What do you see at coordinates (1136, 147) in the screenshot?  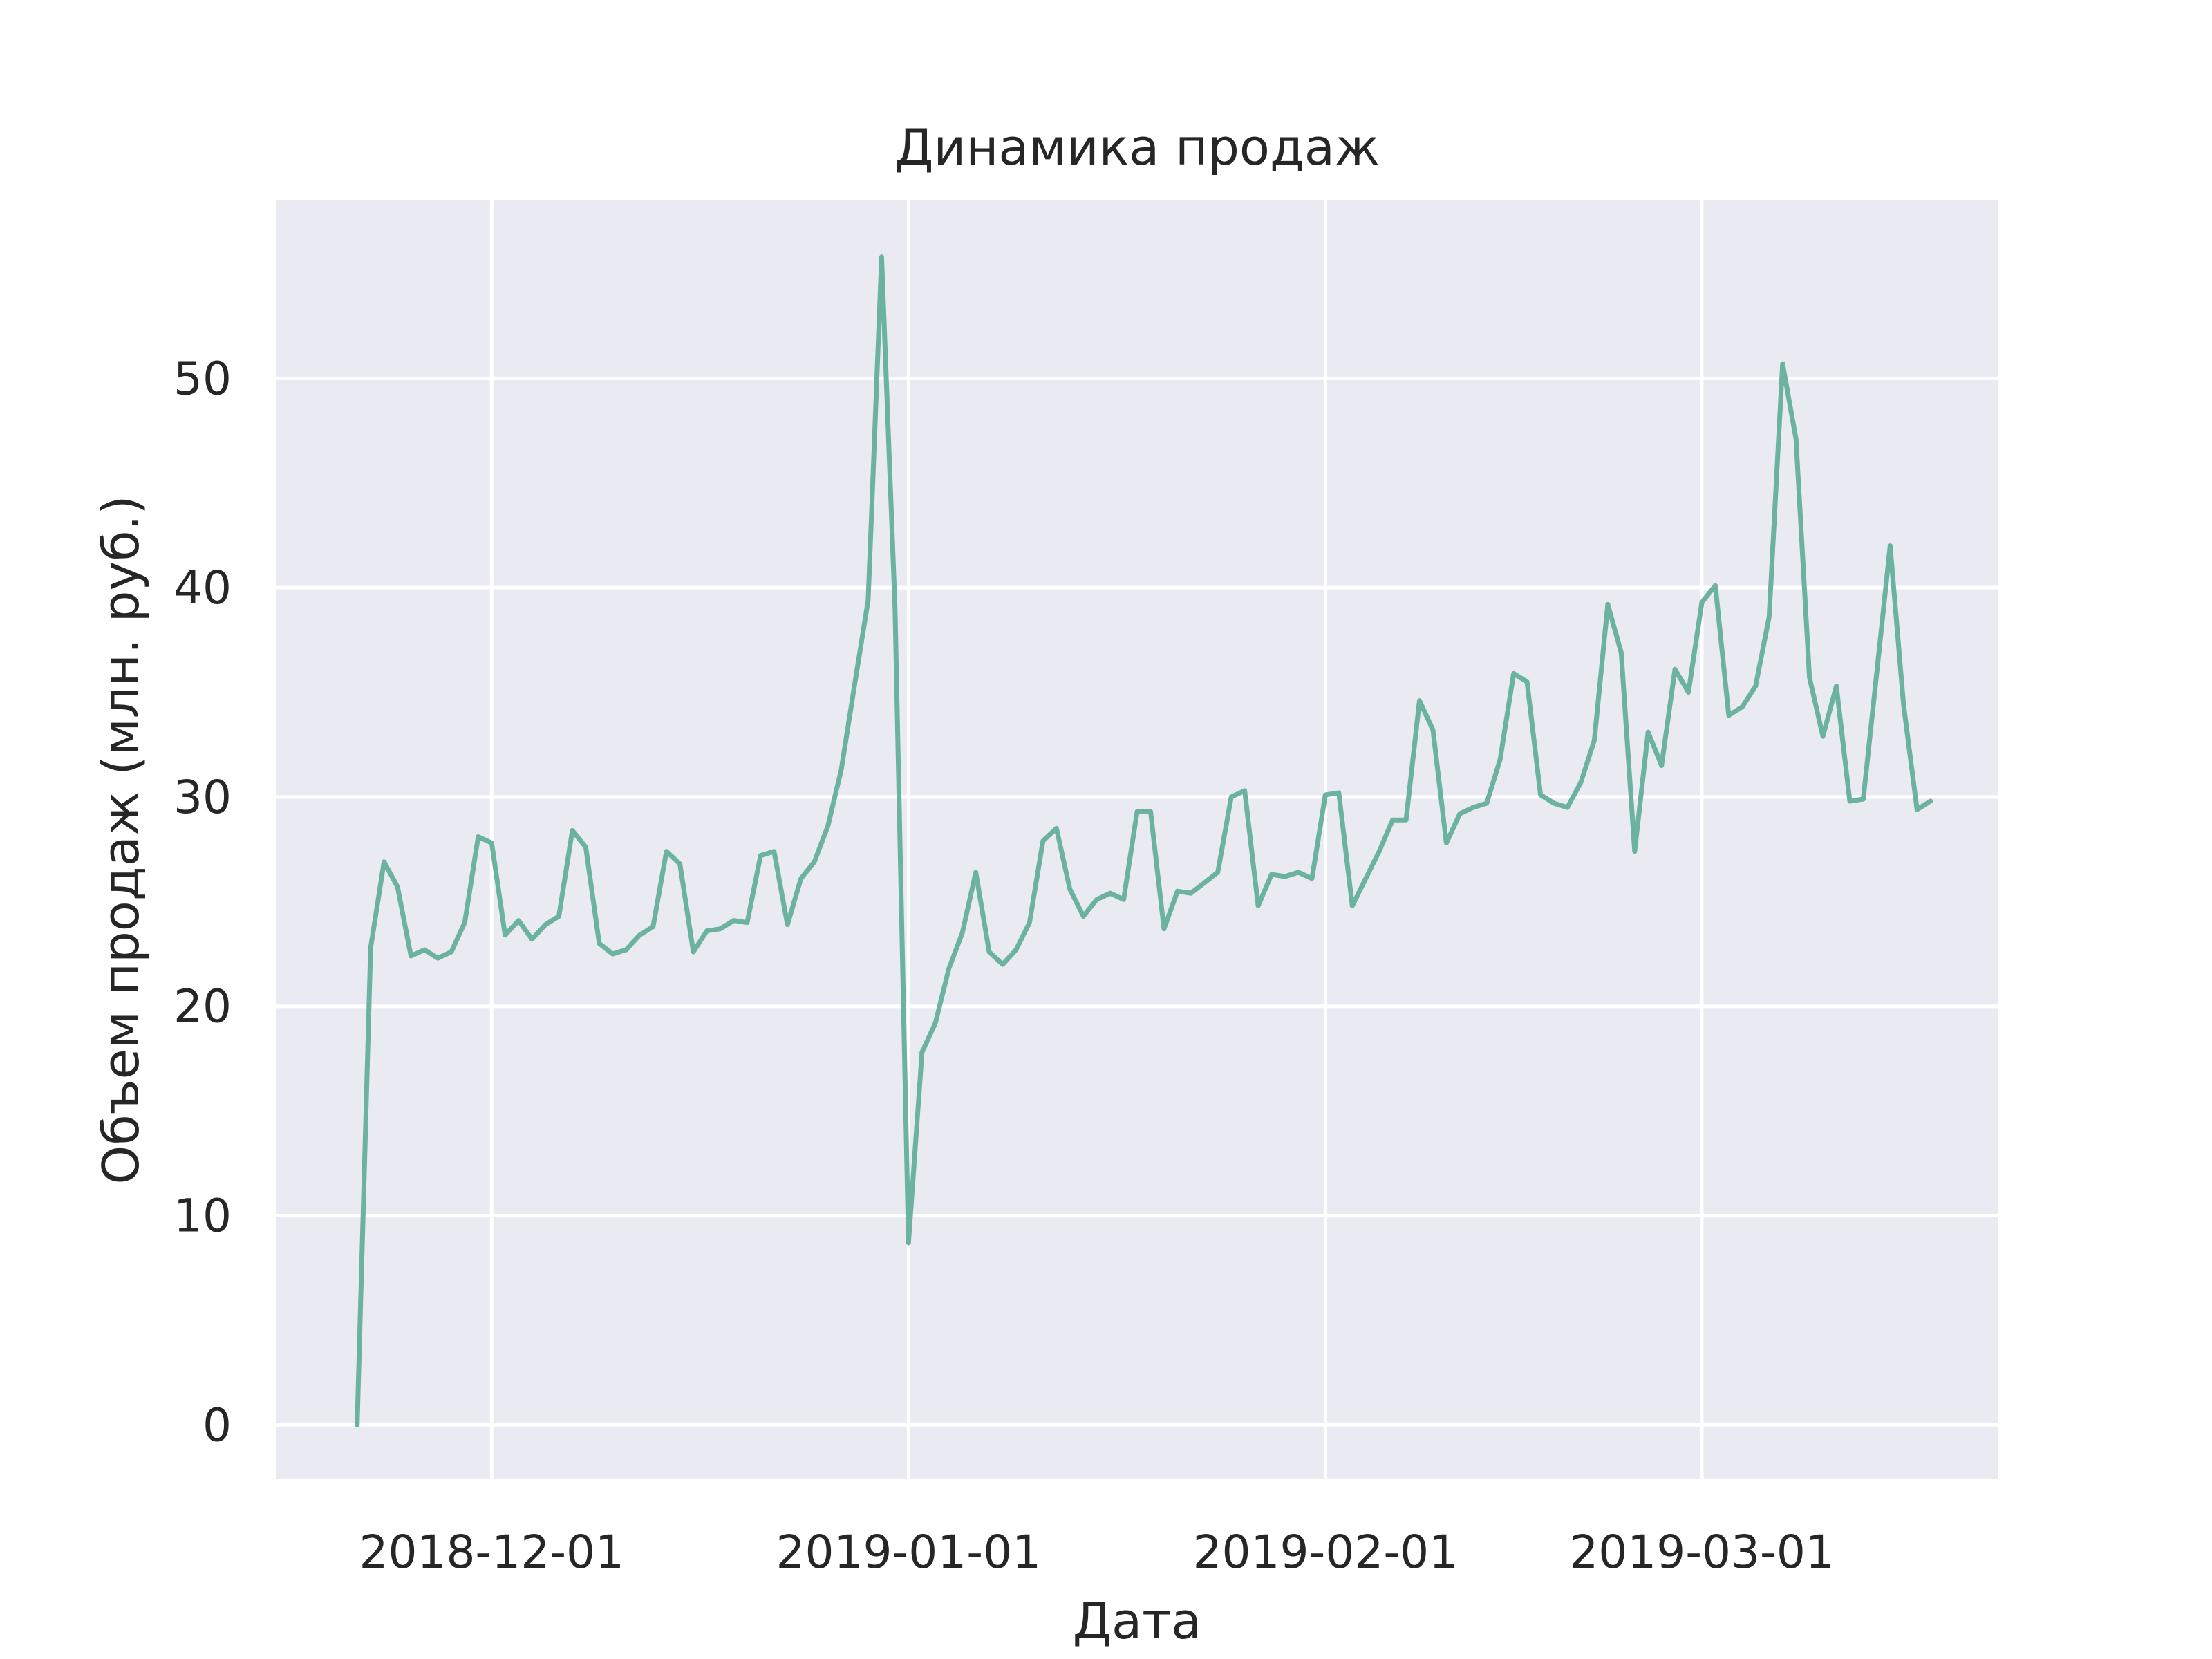 I see `chart-title: Динамика продаж` at bounding box center [1136, 147].